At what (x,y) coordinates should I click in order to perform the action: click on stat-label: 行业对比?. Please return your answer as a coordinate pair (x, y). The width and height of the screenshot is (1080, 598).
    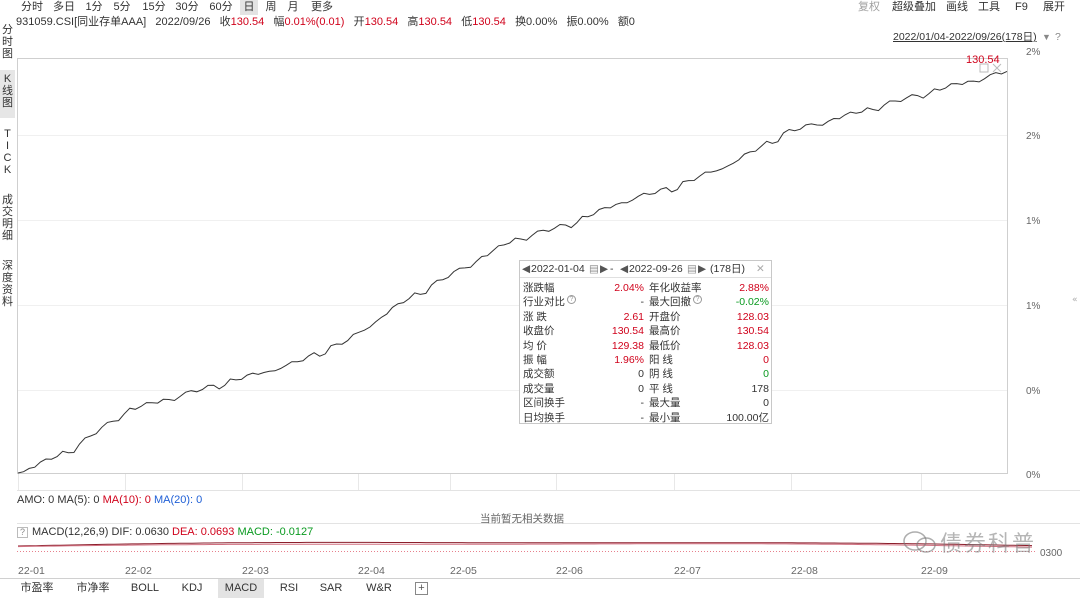
    Looking at the image, I should click on (549, 302).